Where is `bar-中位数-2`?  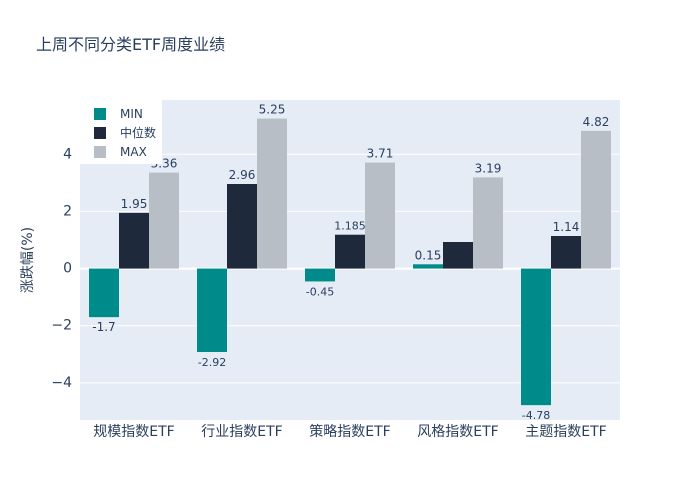
bar-中位数-2 is located at coordinates (350, 251).